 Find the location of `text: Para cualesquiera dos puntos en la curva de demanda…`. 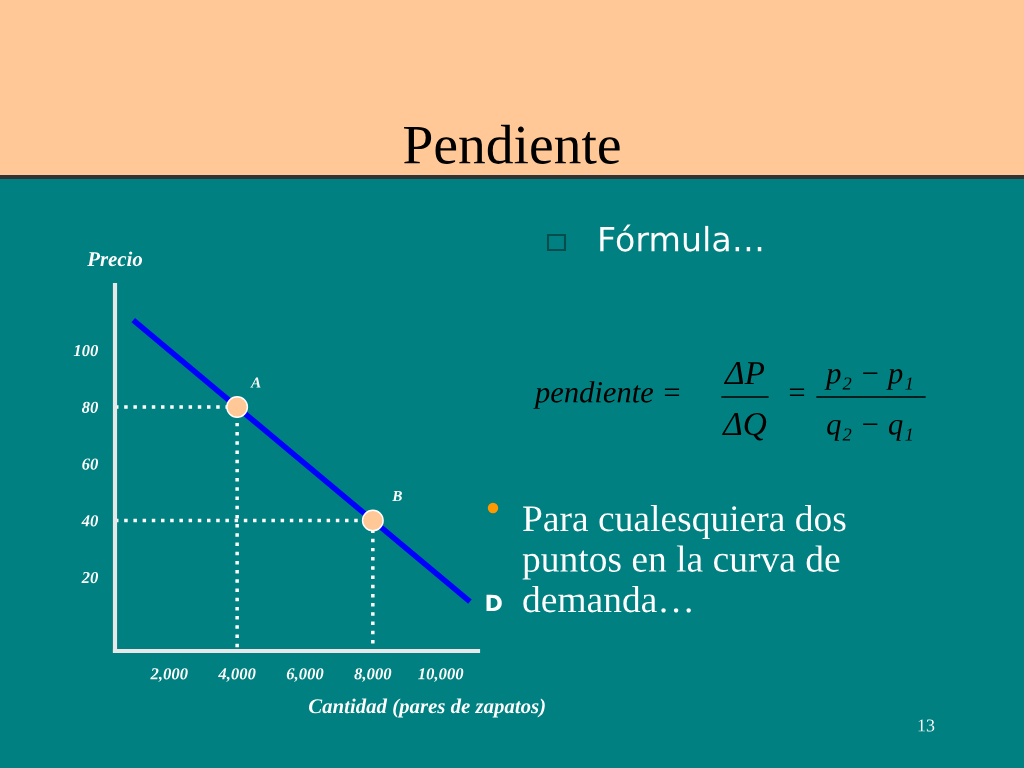

text: Para cualesquiera dos puntos en la curva de demanda… is located at coordinates (684, 559).